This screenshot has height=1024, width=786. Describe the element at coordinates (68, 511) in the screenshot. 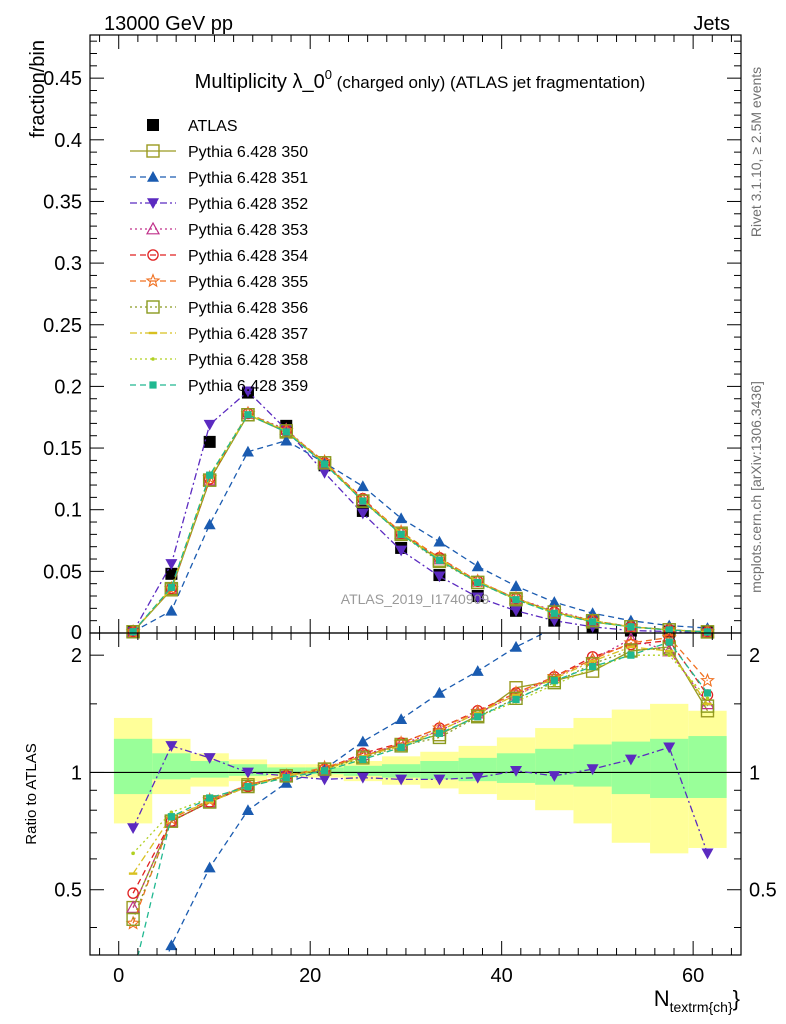

I see `main-y-tick-label: 0.1` at that location.